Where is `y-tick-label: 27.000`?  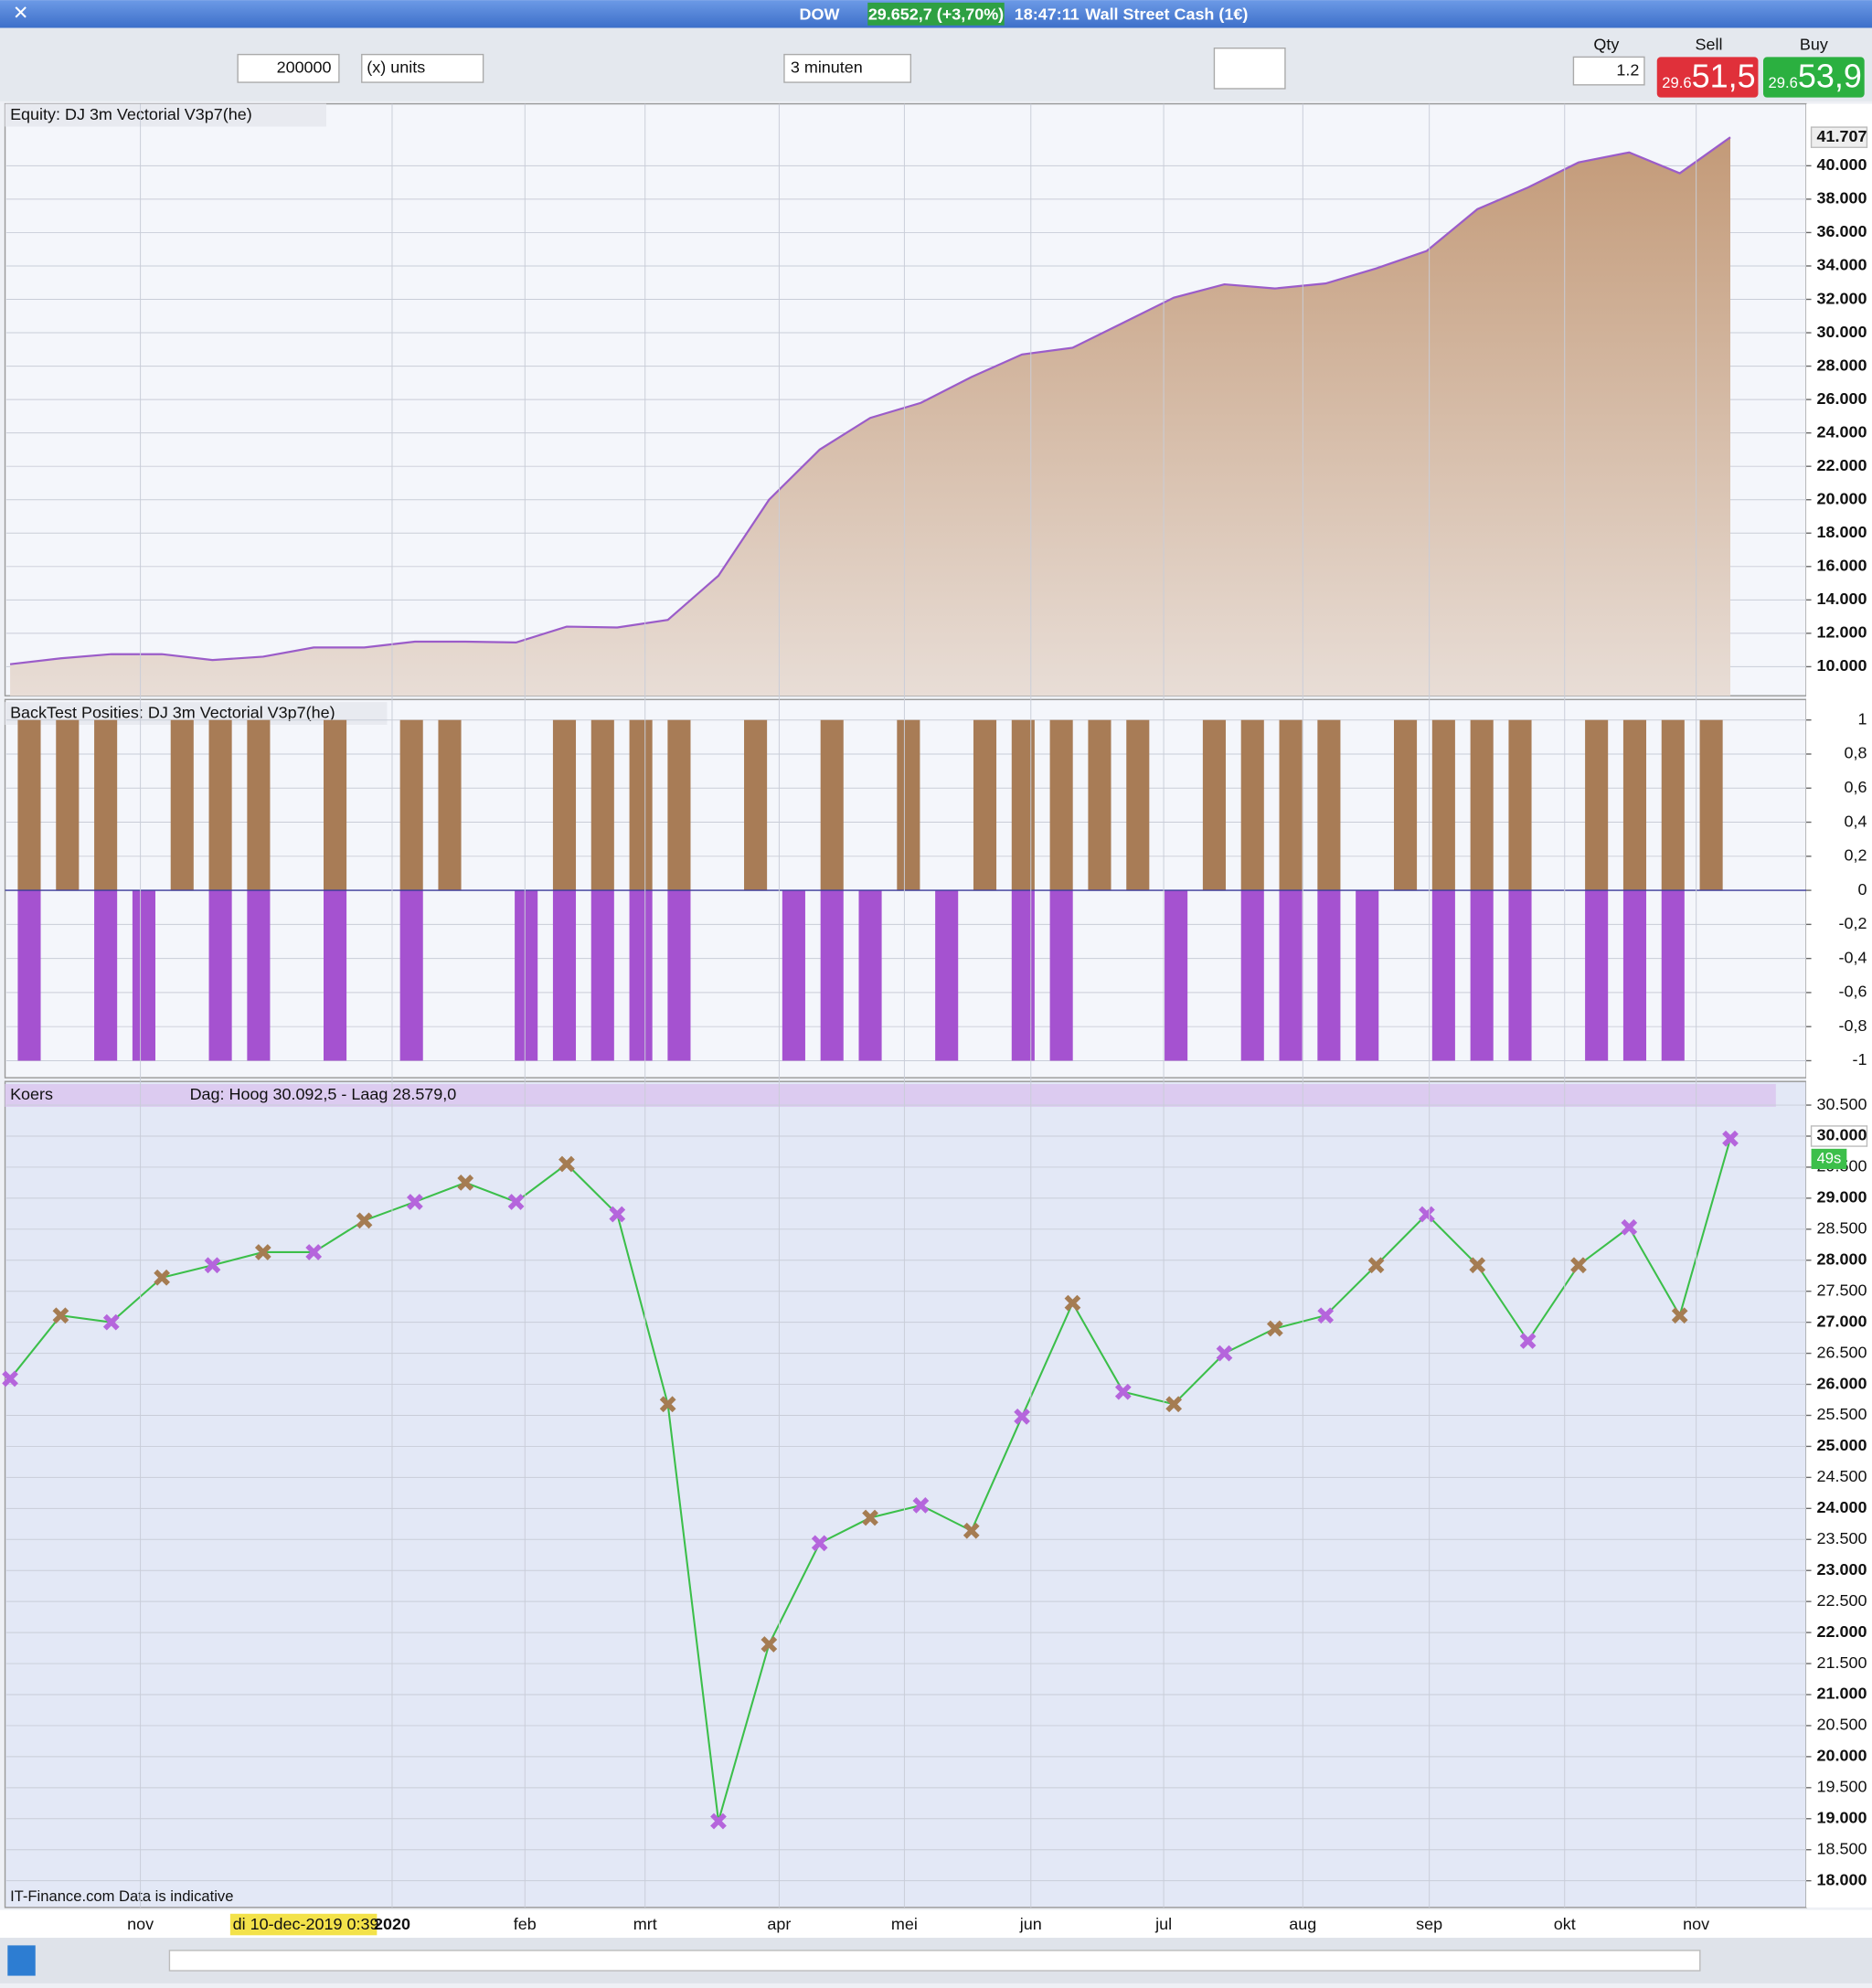 y-tick-label: 27.000 is located at coordinates (1841, 1321).